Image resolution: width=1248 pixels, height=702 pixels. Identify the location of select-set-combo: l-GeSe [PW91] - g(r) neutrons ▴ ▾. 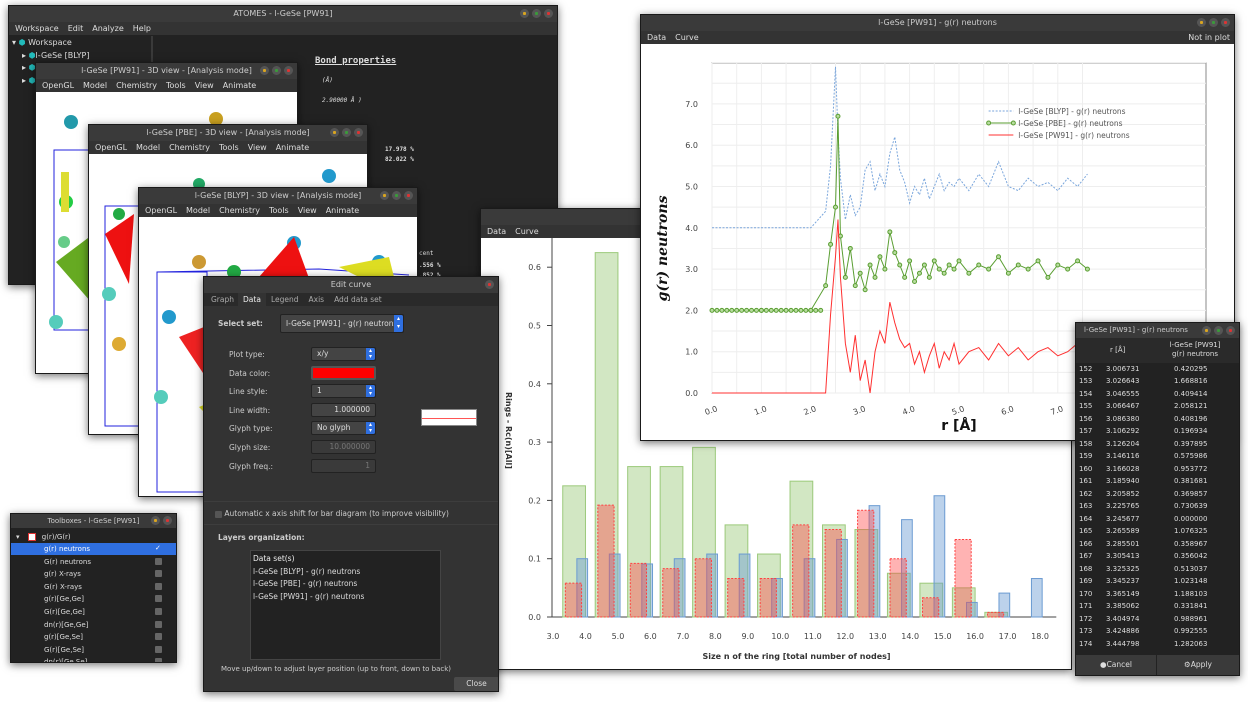
(342, 323).